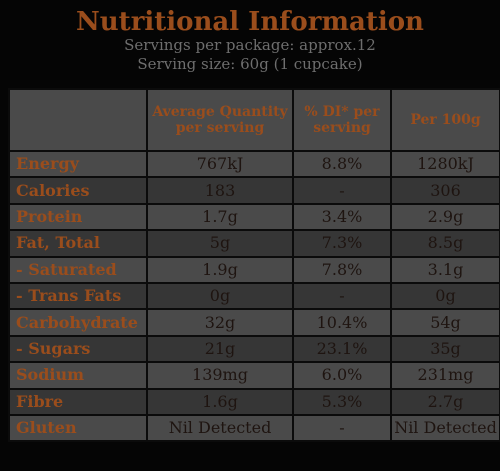 The width and height of the screenshot is (500, 471). Describe the element at coordinates (342, 322) in the screenshot. I see `percent-di-value: 10.4%` at that location.